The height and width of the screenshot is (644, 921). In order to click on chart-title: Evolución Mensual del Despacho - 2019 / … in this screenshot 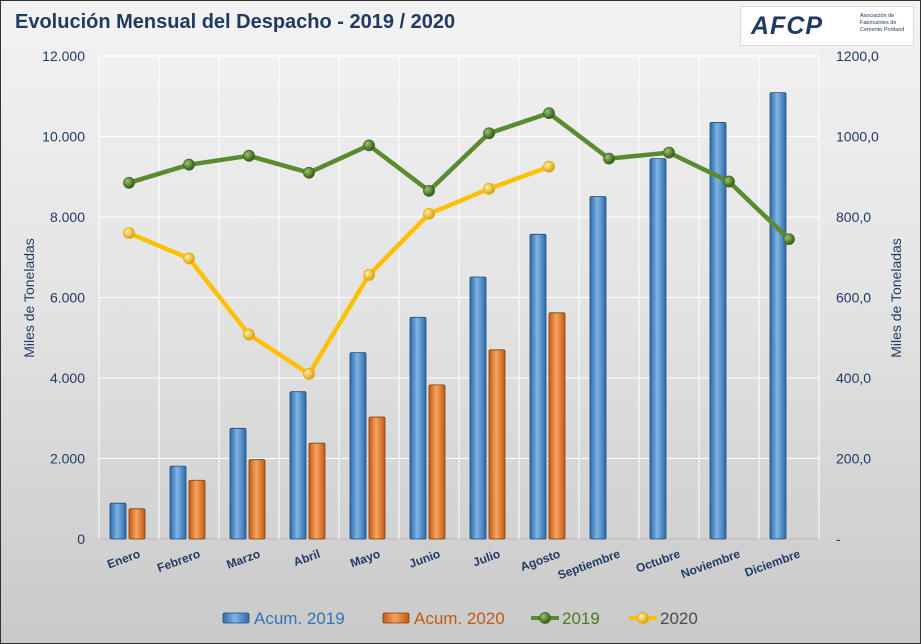, I will do `click(235, 22)`.